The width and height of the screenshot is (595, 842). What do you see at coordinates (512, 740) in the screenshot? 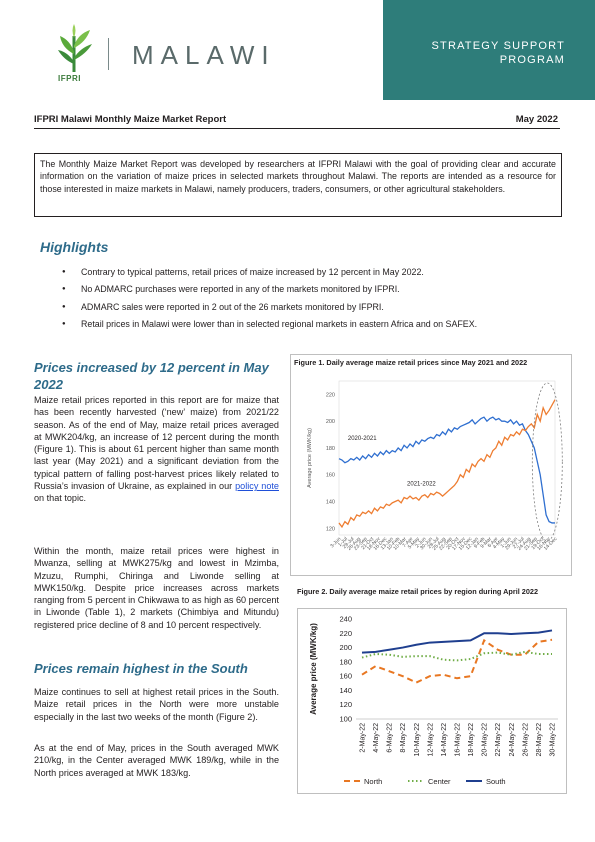
I see `x-tick-label: 24-May-22` at bounding box center [512, 740].